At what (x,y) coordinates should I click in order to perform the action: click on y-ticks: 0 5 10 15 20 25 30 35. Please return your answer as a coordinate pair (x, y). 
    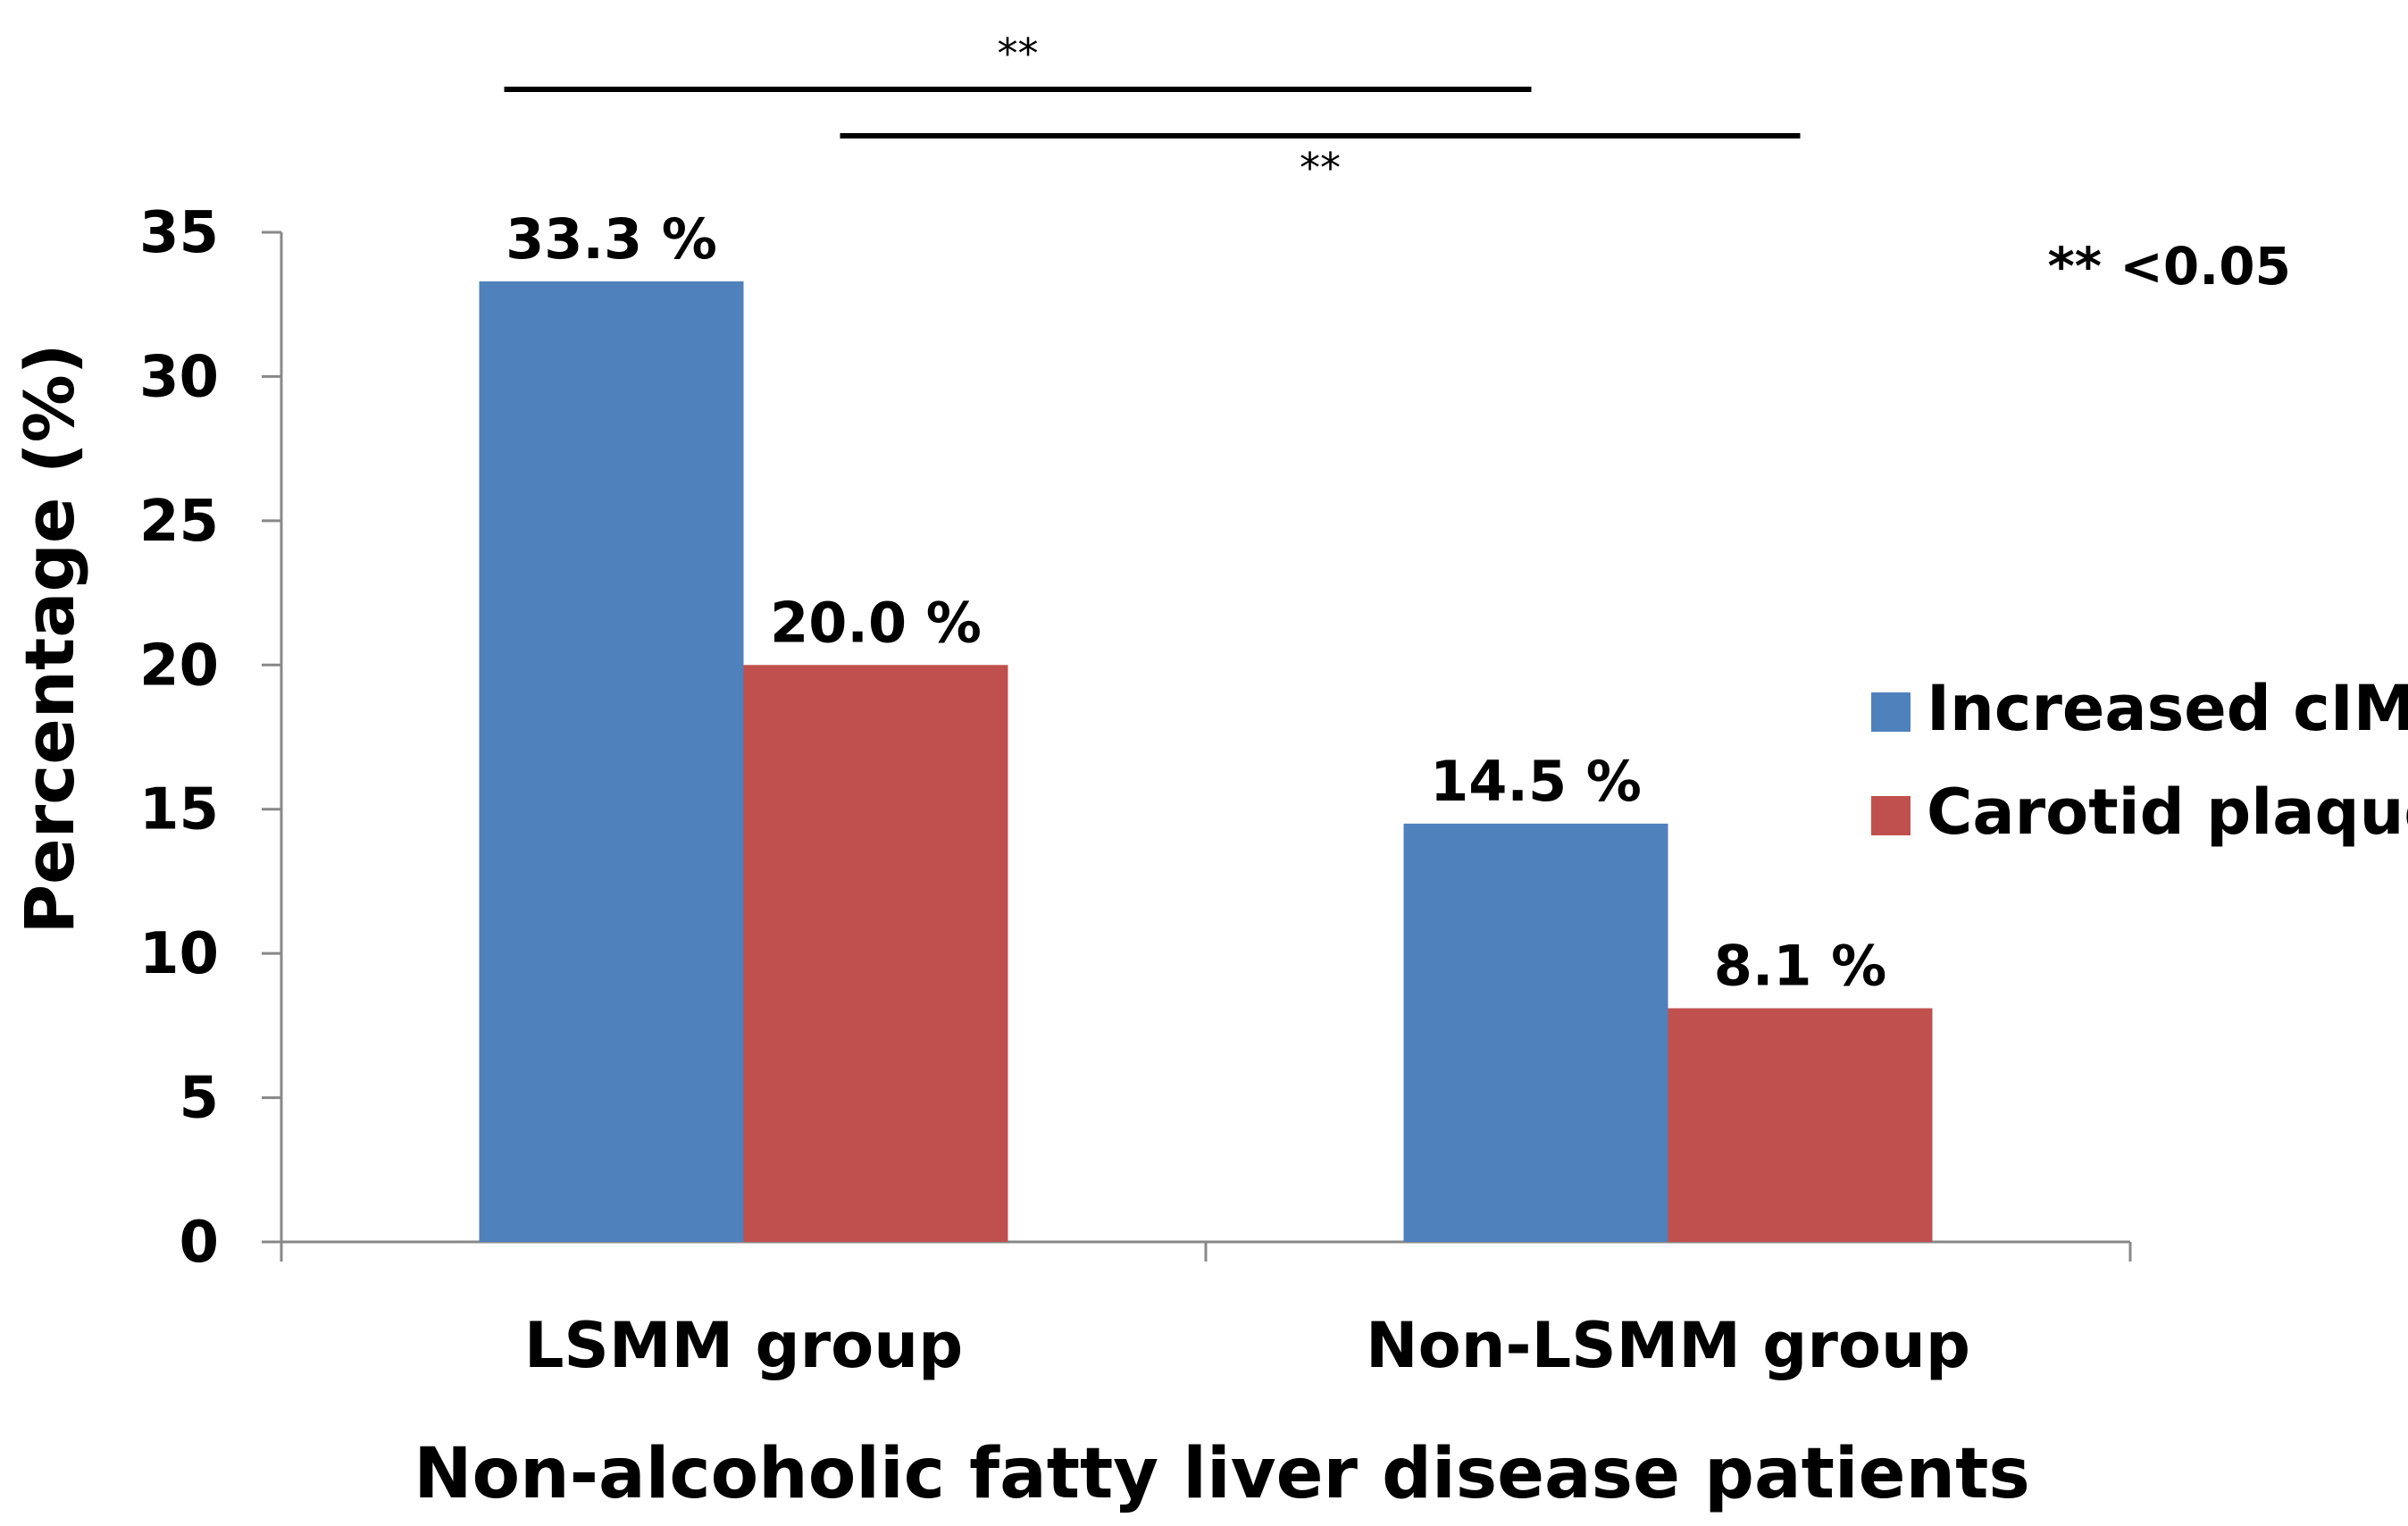
    Looking at the image, I should click on (210, 738).